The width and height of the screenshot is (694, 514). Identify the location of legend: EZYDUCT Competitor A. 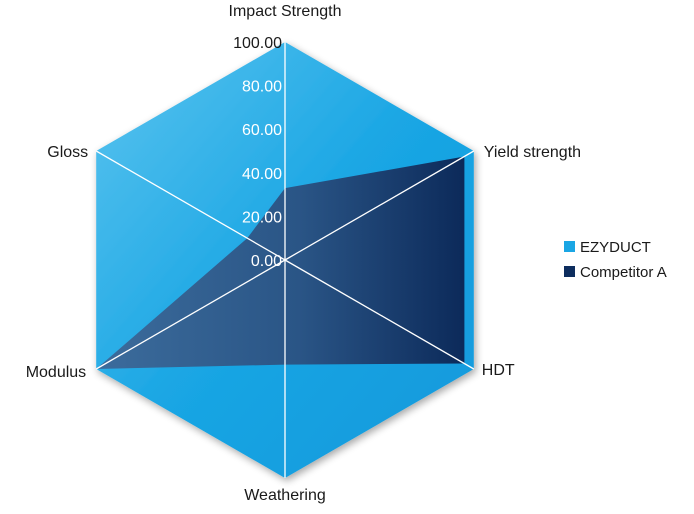
(615, 260).